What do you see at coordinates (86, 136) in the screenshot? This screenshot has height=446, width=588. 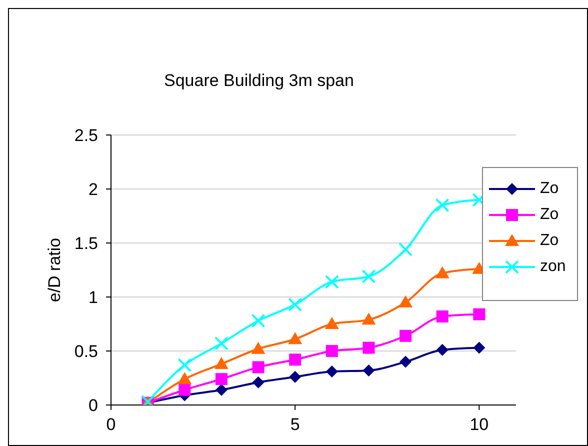 I see `y-tick-label: 2.5` at bounding box center [86, 136].